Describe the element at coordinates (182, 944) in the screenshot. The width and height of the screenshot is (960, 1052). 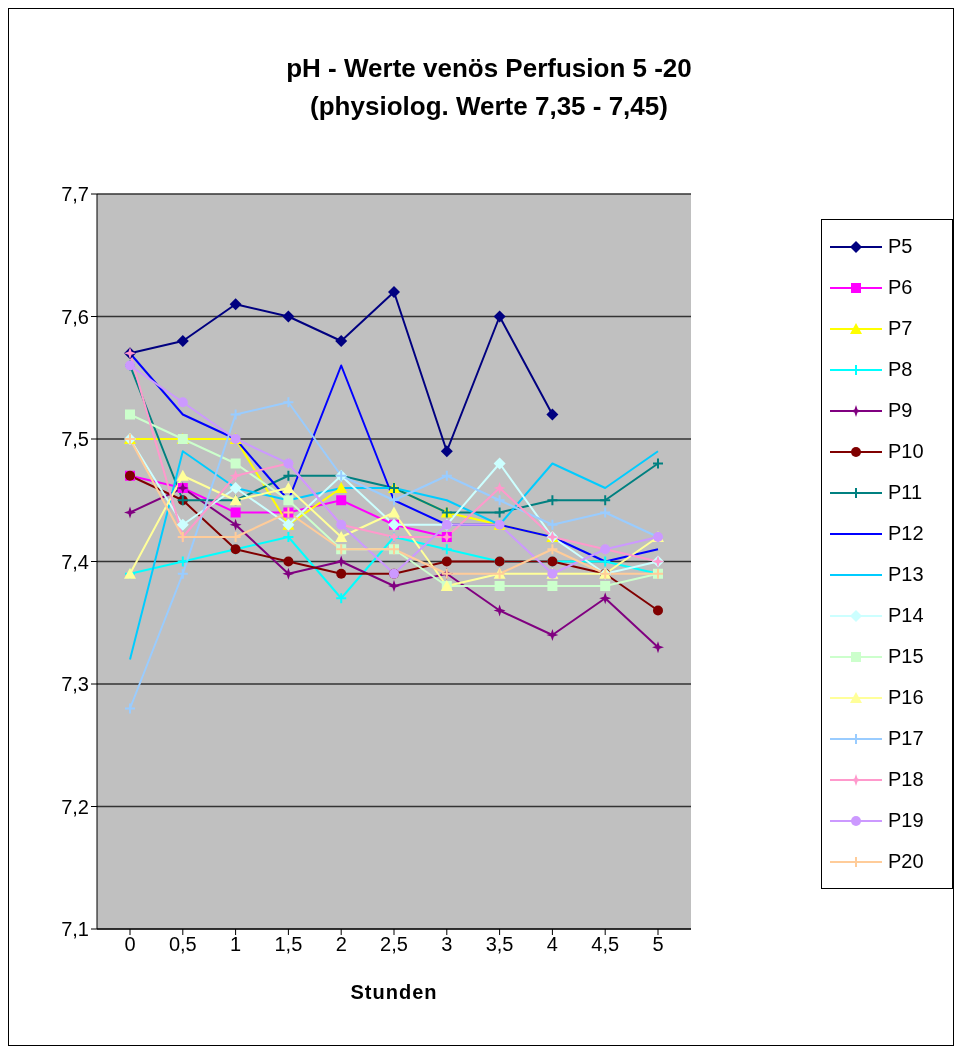
I see `x-tick-label: 0,5` at that location.